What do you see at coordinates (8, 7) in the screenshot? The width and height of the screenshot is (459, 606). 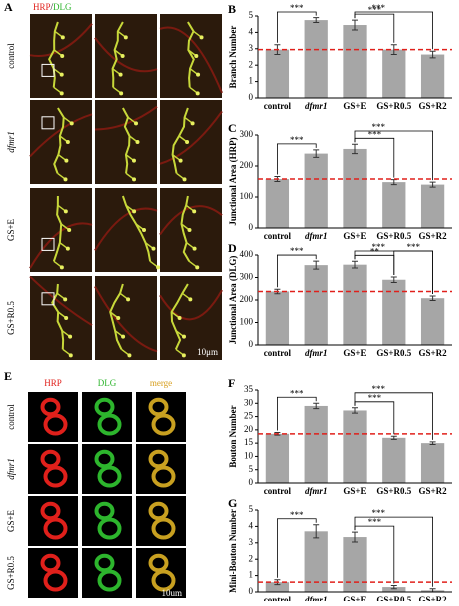 I see `panel-letter: A` at bounding box center [8, 7].